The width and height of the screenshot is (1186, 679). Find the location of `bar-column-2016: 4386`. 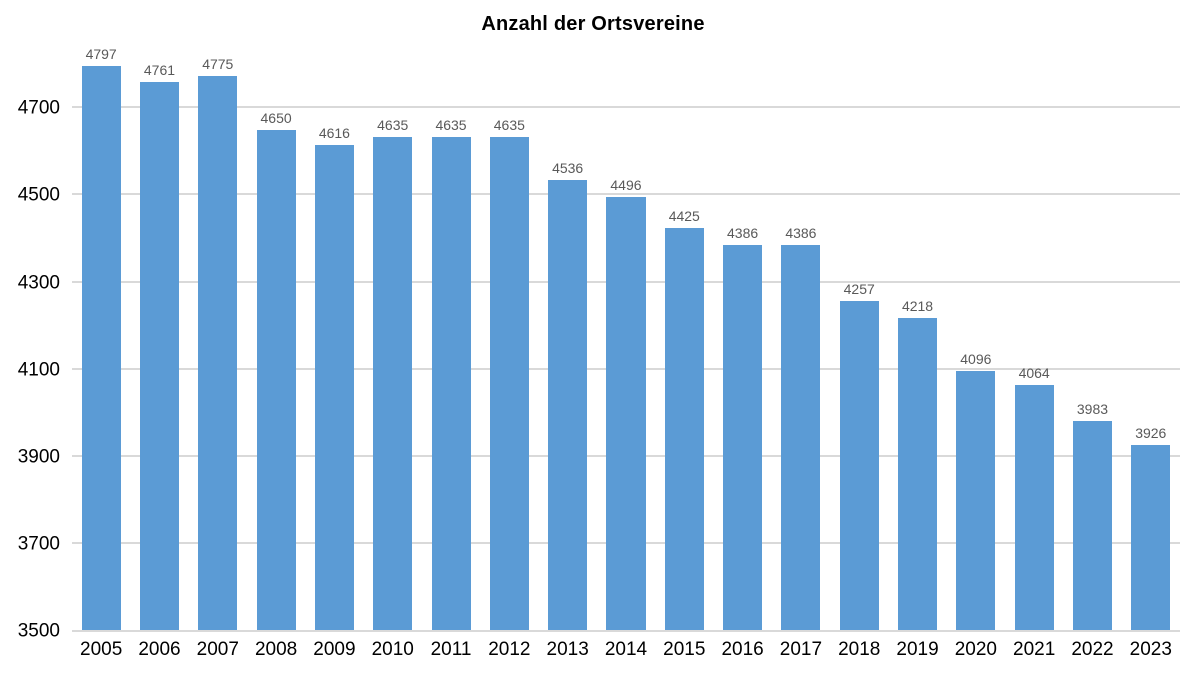

bar-column-2016: 4386 is located at coordinates (742, 337).